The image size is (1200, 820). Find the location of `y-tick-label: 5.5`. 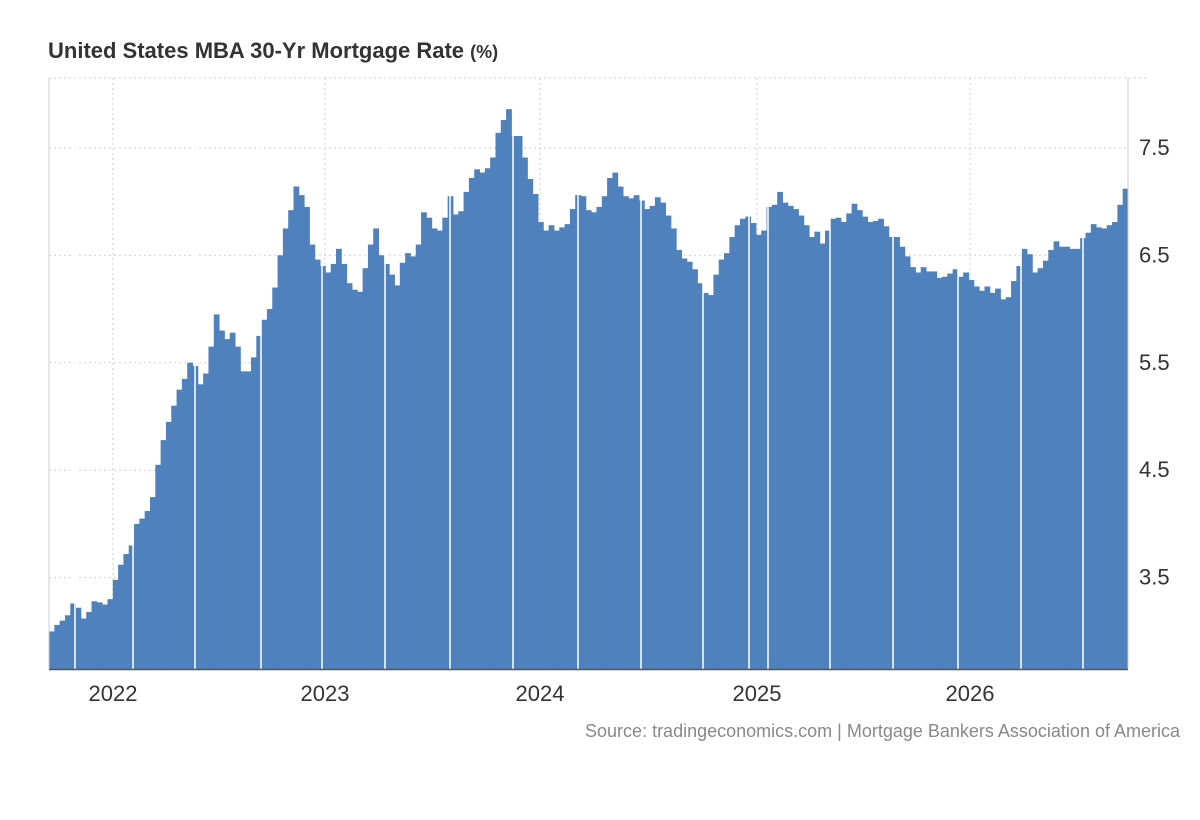

y-tick-label: 5.5 is located at coordinates (1154, 362).